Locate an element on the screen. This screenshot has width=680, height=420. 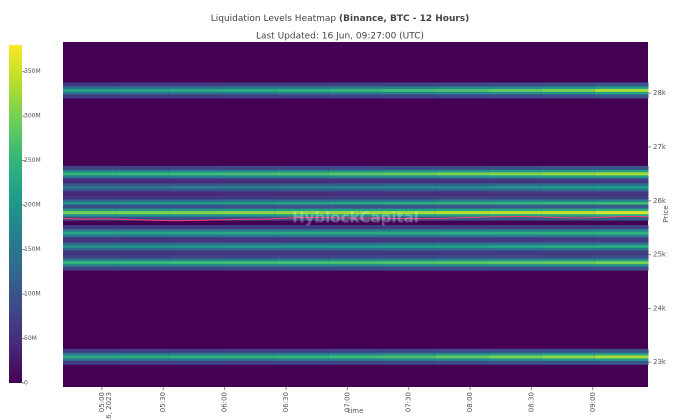
x-date-label: Jun 16, 2023 is located at coordinates (109, 406).